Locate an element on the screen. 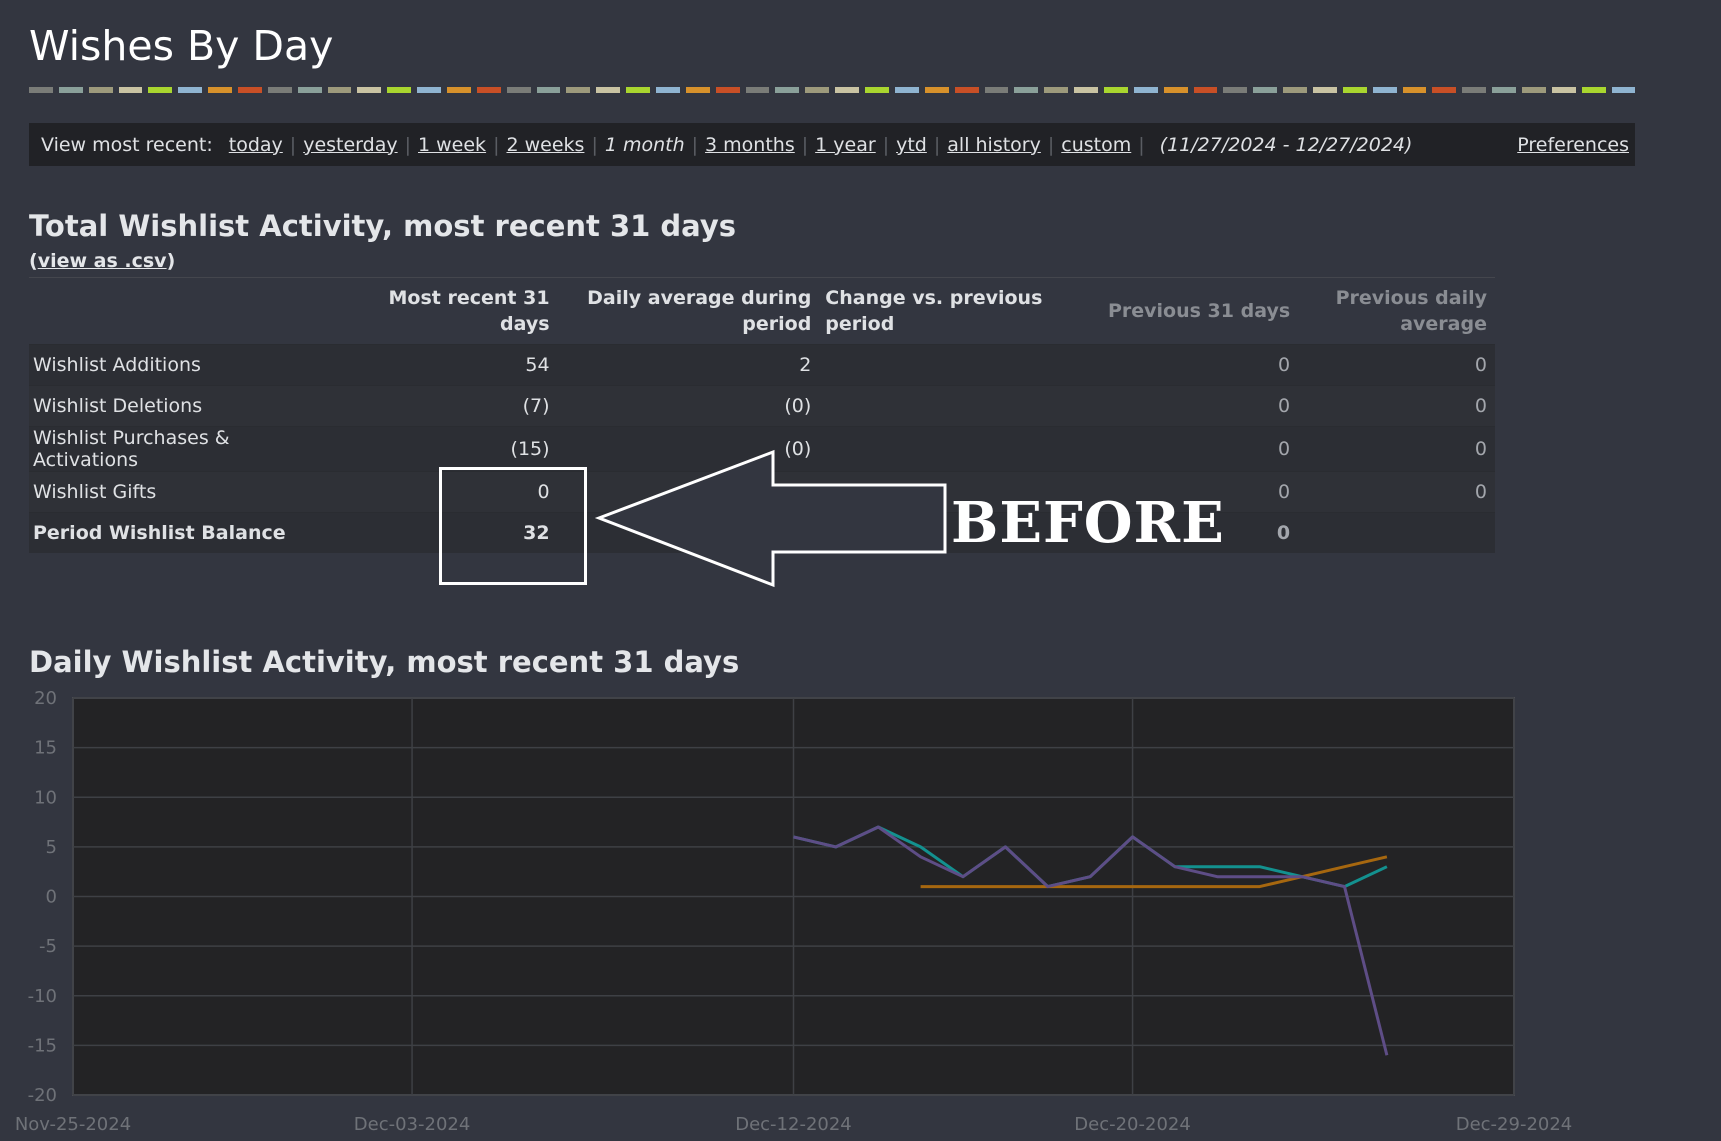 The height and width of the screenshot is (1141, 1721). cell-recent: 54 is located at coordinates (452, 365).